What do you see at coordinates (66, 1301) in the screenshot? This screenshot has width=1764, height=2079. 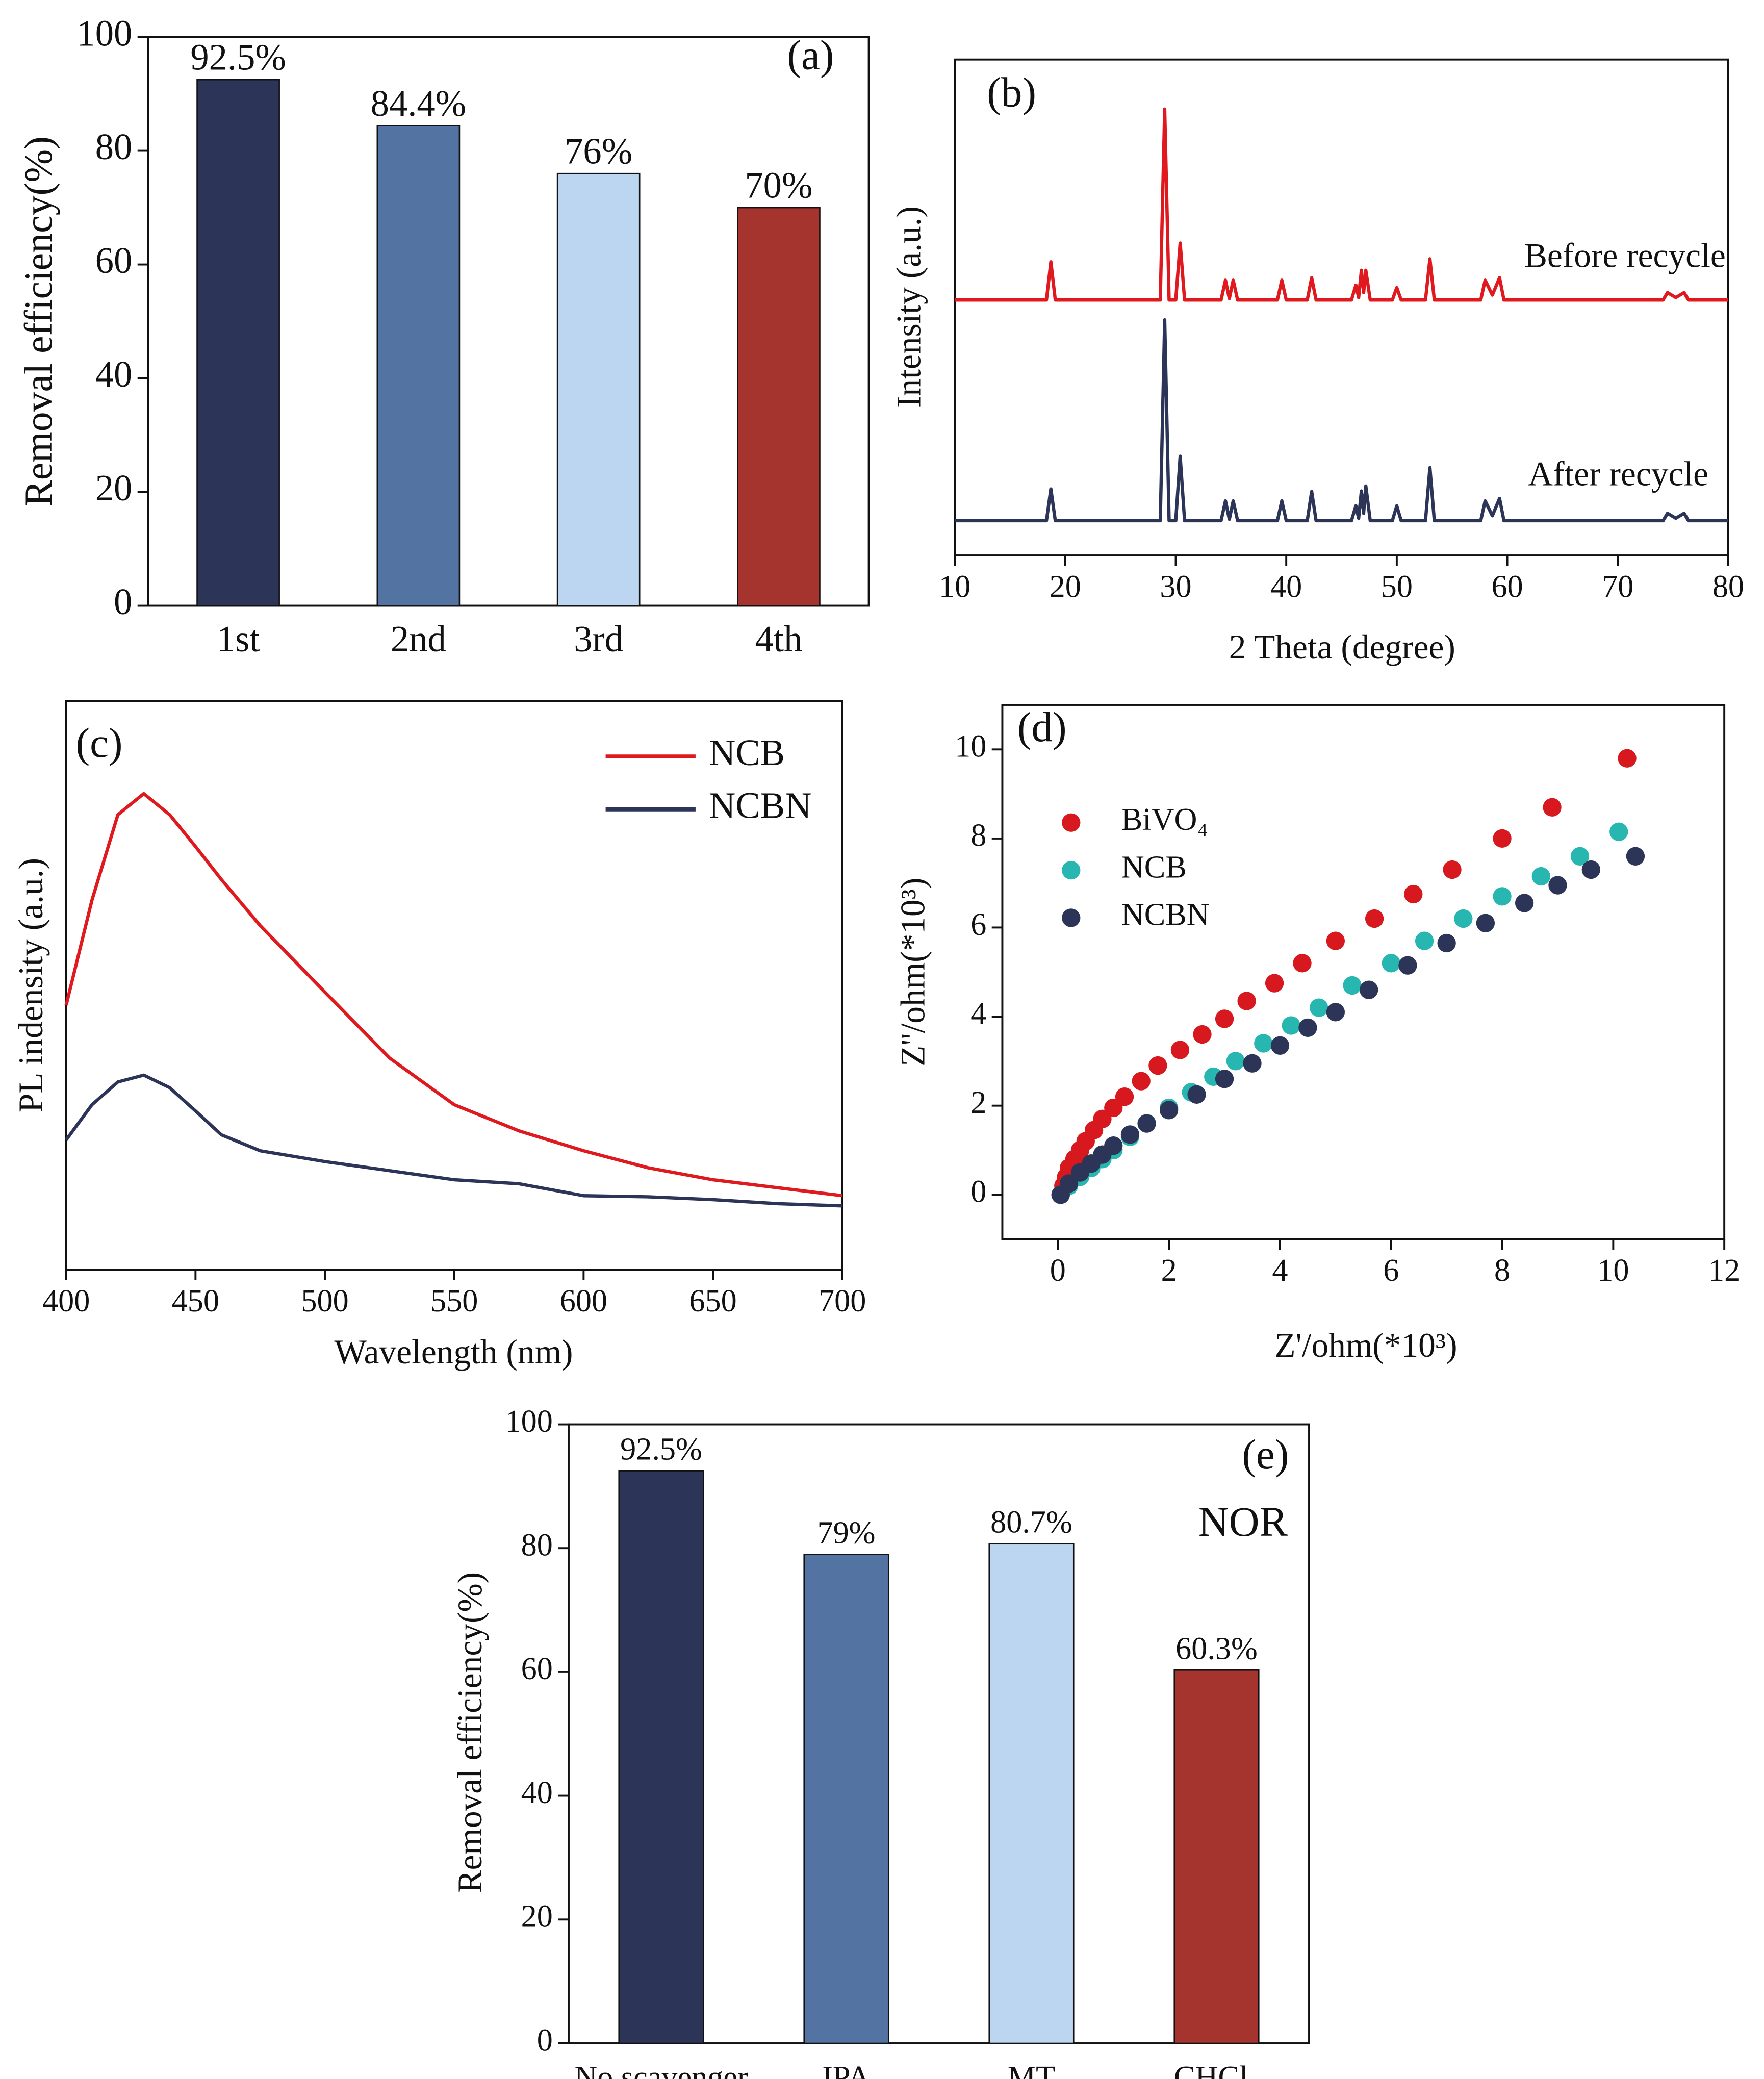 I see `x-tick-label: 400` at bounding box center [66, 1301].